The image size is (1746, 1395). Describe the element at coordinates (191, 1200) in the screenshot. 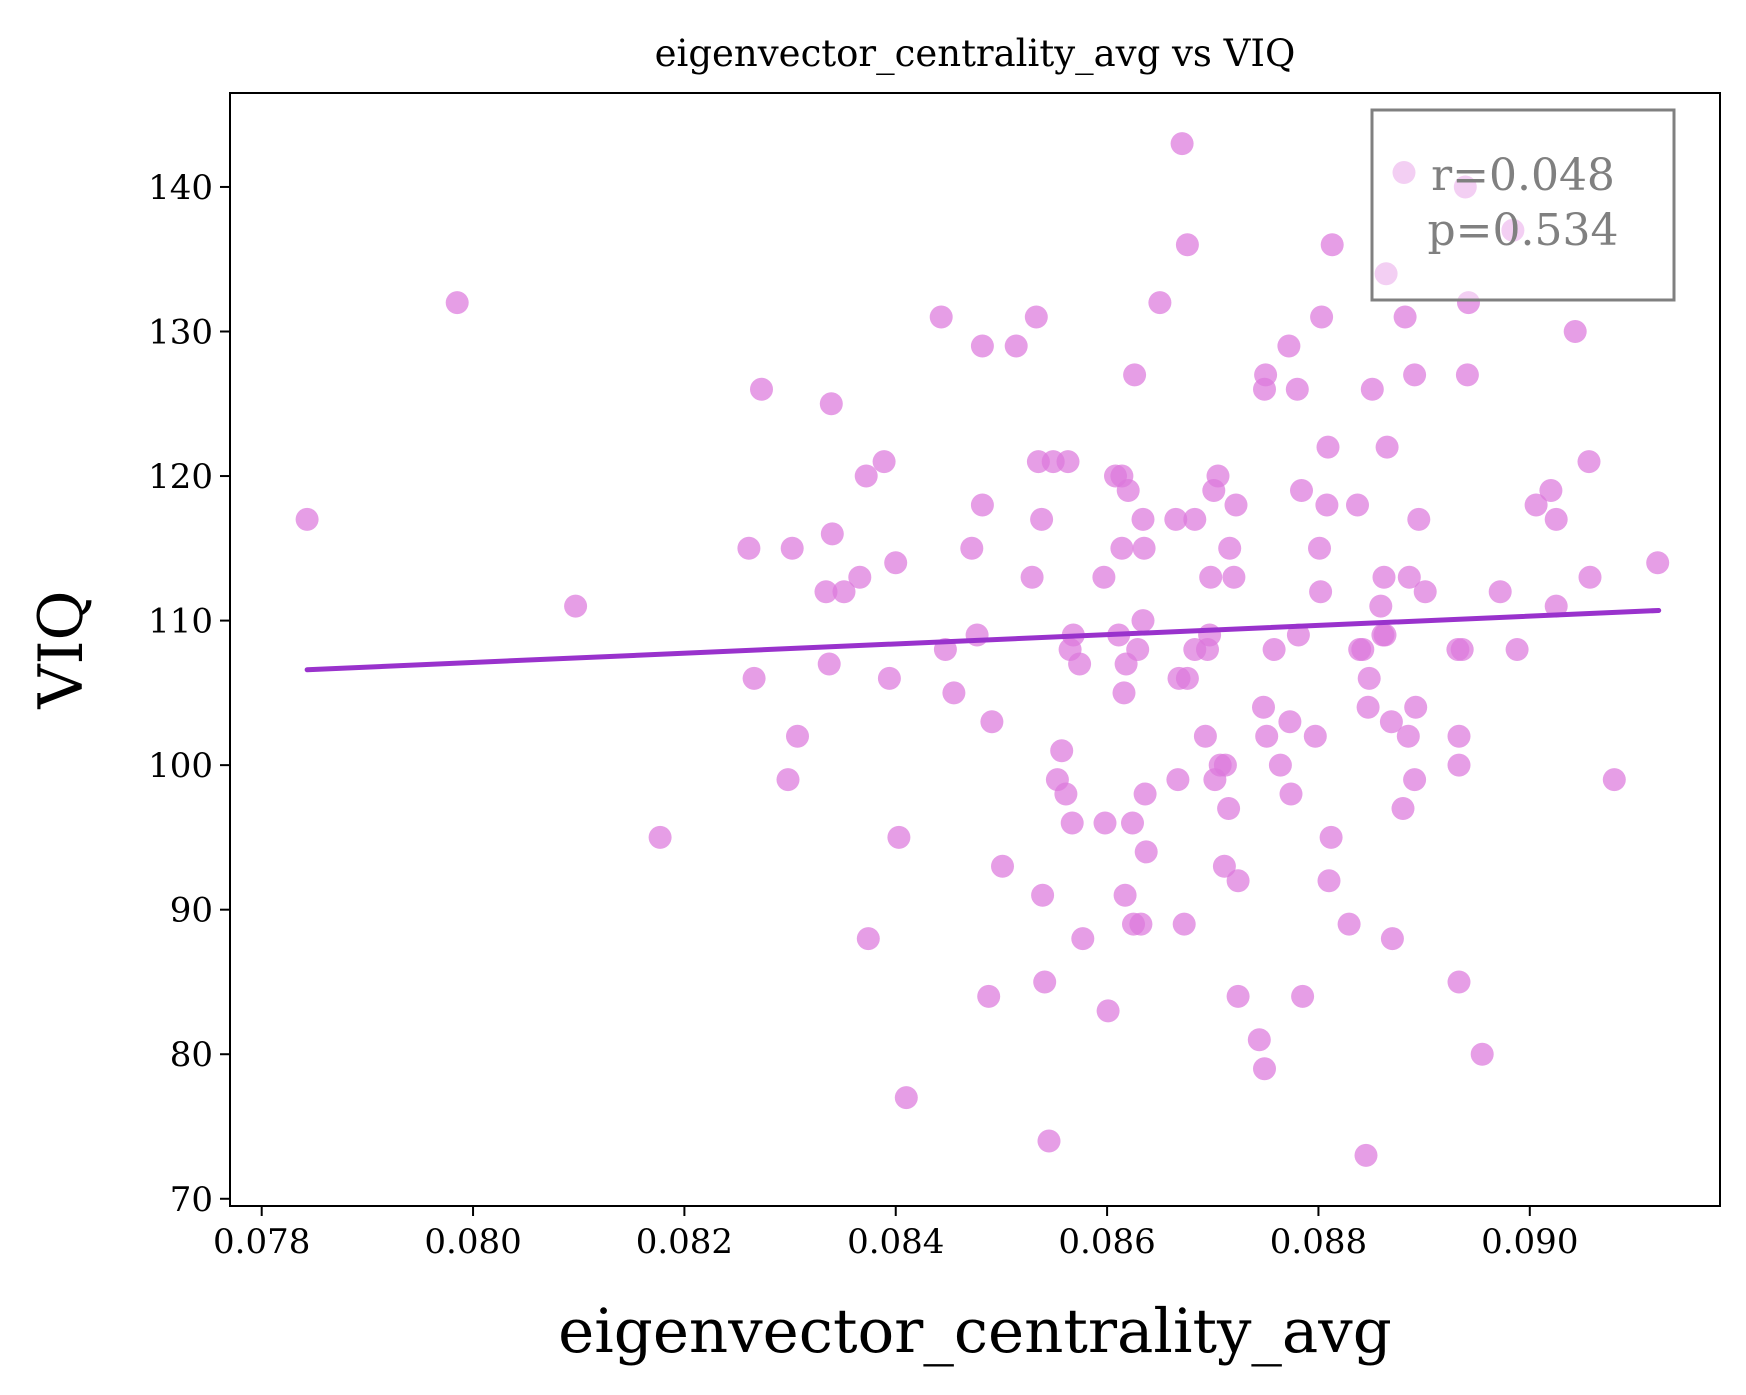

I see `y-tick-label: 70` at that location.